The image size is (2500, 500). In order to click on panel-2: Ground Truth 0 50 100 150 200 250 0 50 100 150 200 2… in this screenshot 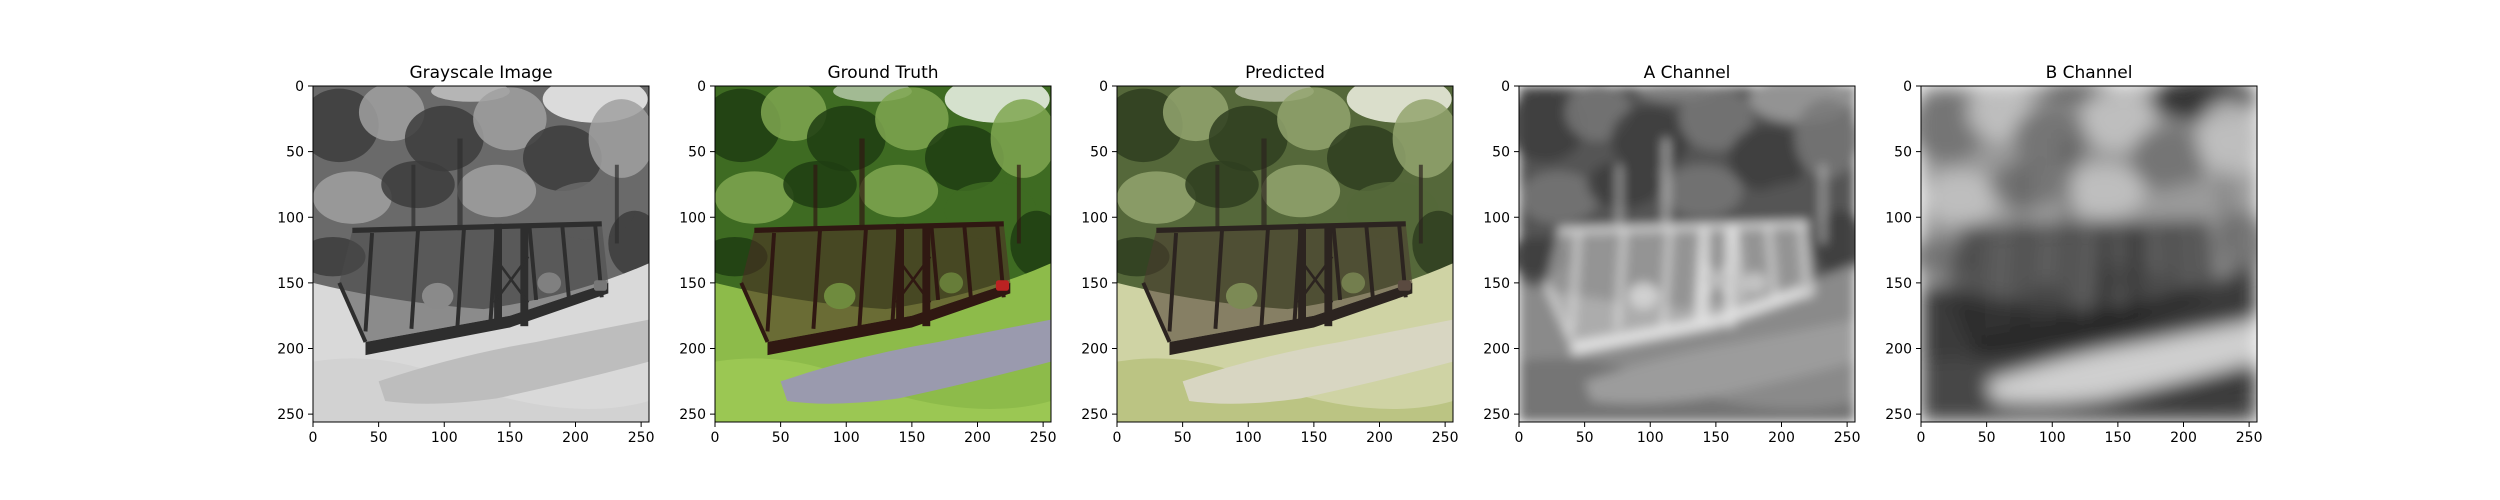, I will do `click(868, 254)`.